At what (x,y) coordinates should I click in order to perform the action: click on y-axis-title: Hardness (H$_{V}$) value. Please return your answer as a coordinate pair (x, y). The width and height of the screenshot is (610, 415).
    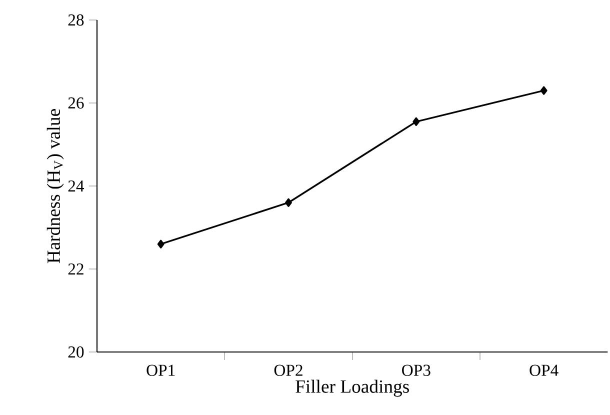
    Looking at the image, I should click on (55, 186).